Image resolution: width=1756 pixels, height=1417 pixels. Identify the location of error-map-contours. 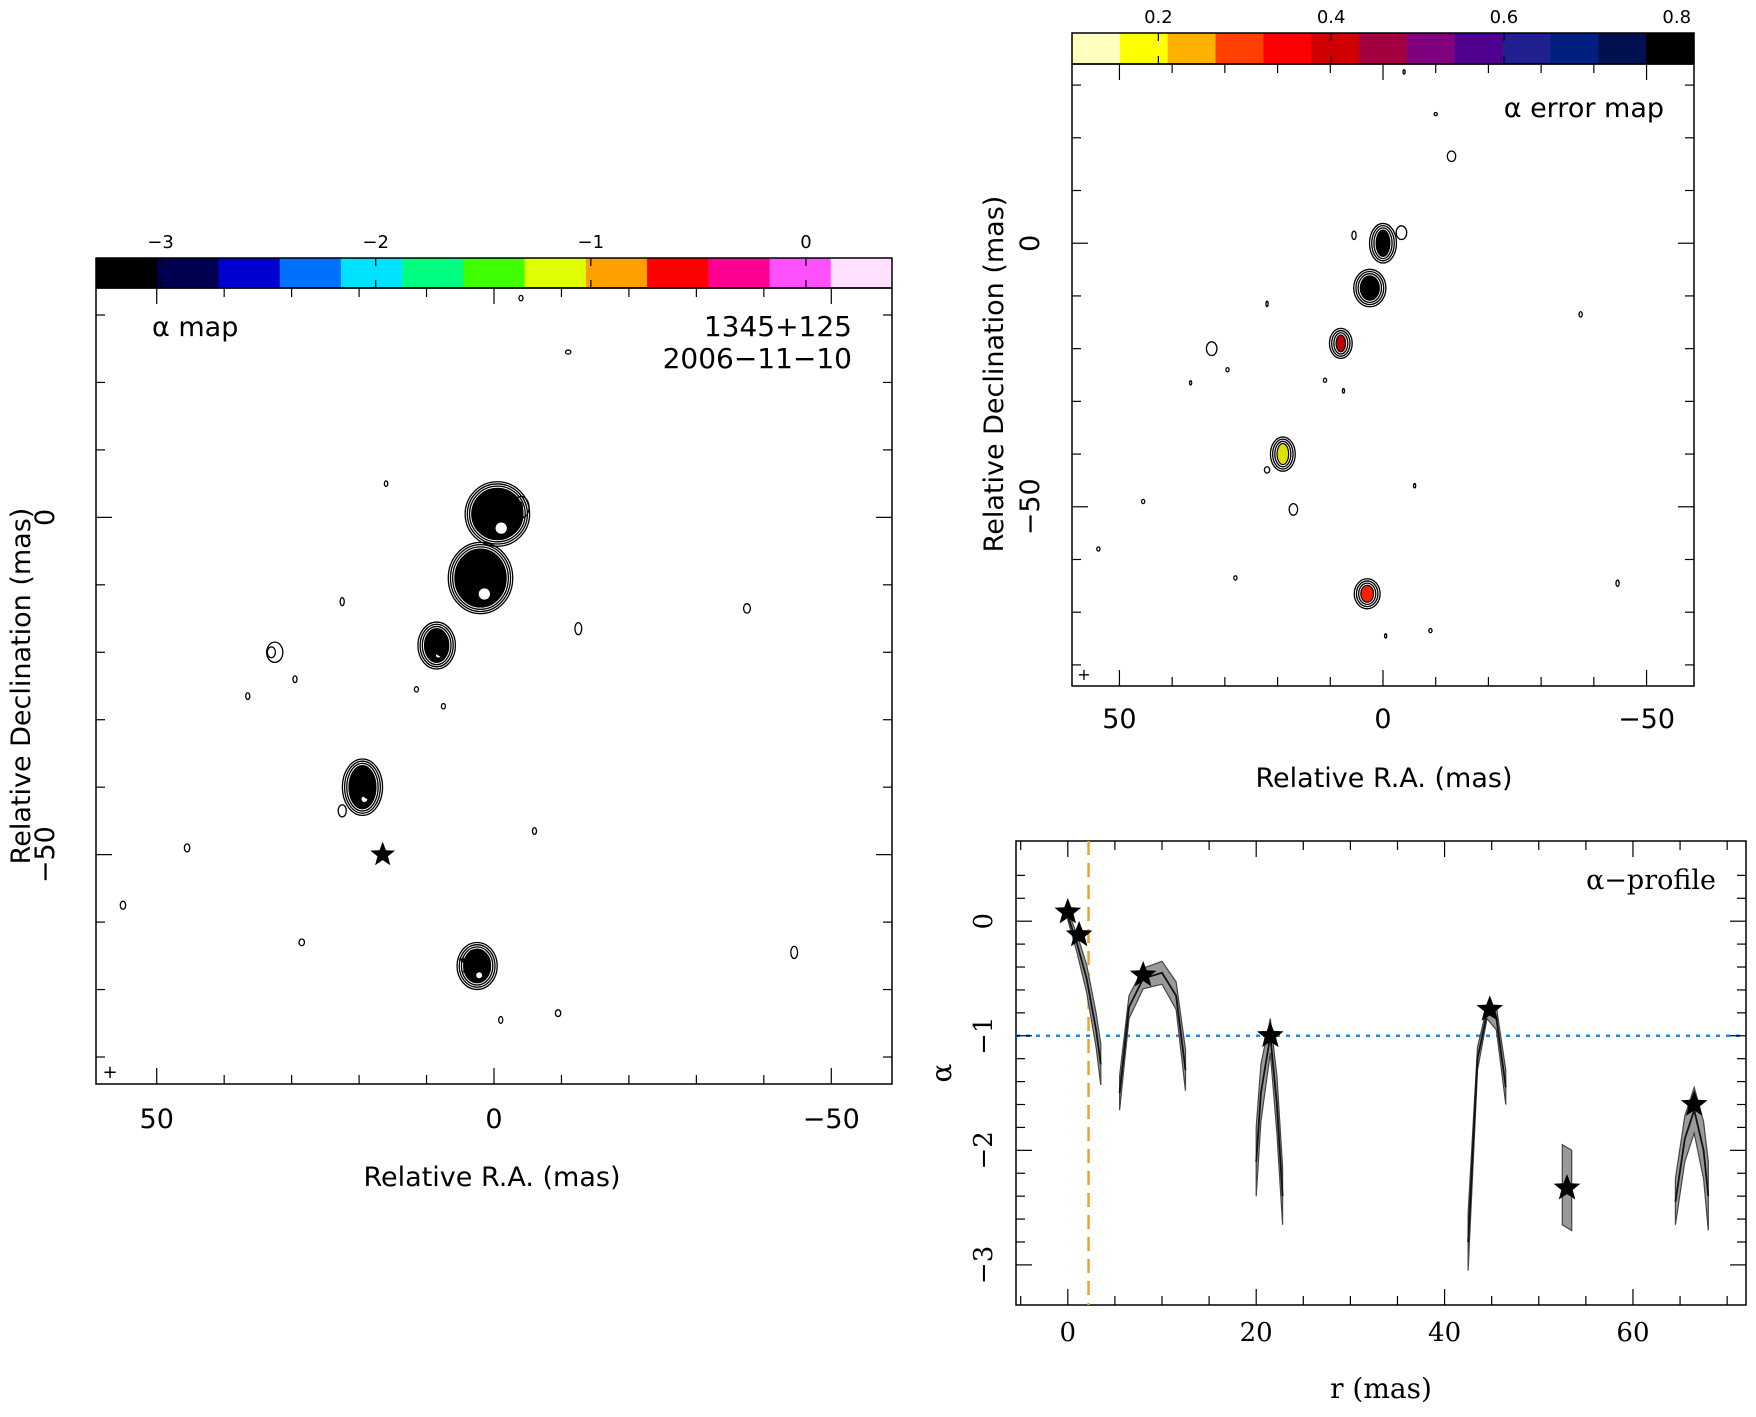
(1358, 354).